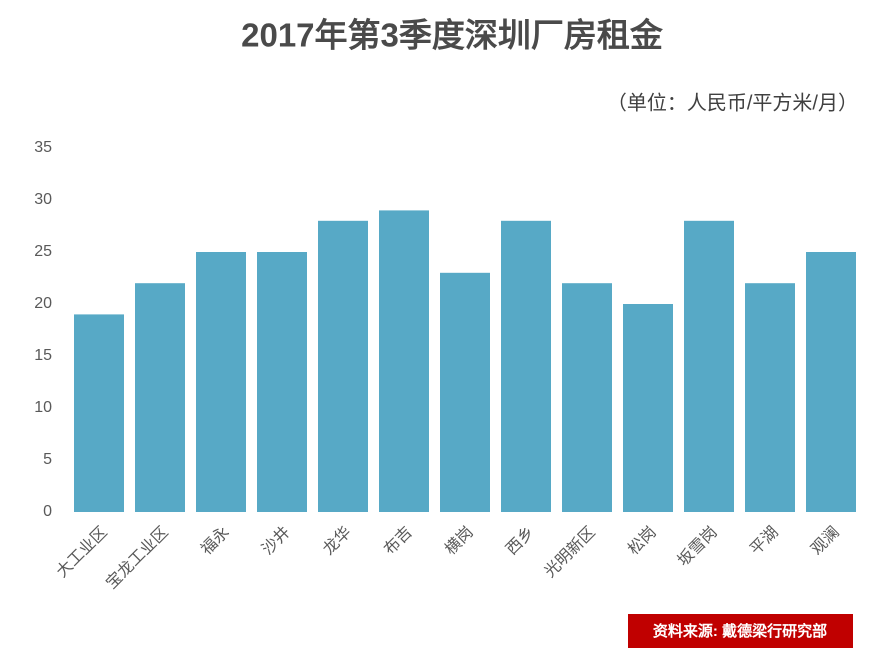 The height and width of the screenshot is (652, 884). What do you see at coordinates (43, 407) in the screenshot?
I see `y-tick-label: 10` at bounding box center [43, 407].